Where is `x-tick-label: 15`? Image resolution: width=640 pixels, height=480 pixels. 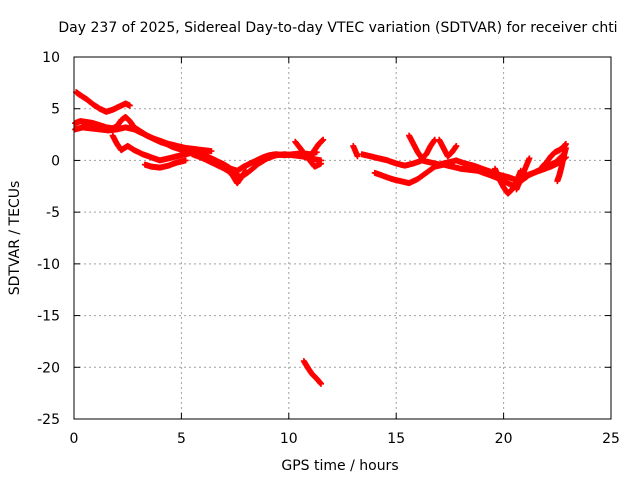 x-tick-label: 15 is located at coordinates (396, 439).